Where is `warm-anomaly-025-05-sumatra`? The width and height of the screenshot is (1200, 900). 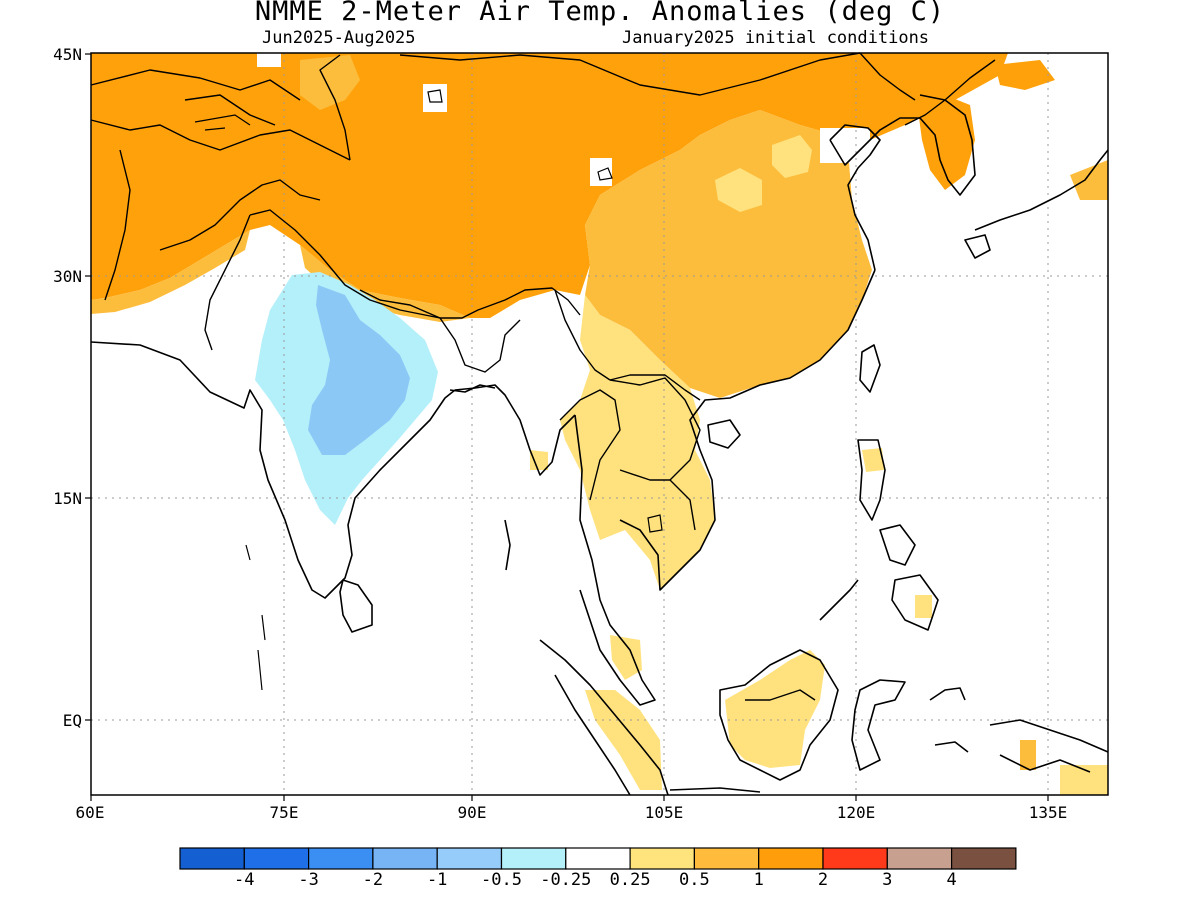
warm-anomaly-025-05-sumatra is located at coordinates (623, 740).